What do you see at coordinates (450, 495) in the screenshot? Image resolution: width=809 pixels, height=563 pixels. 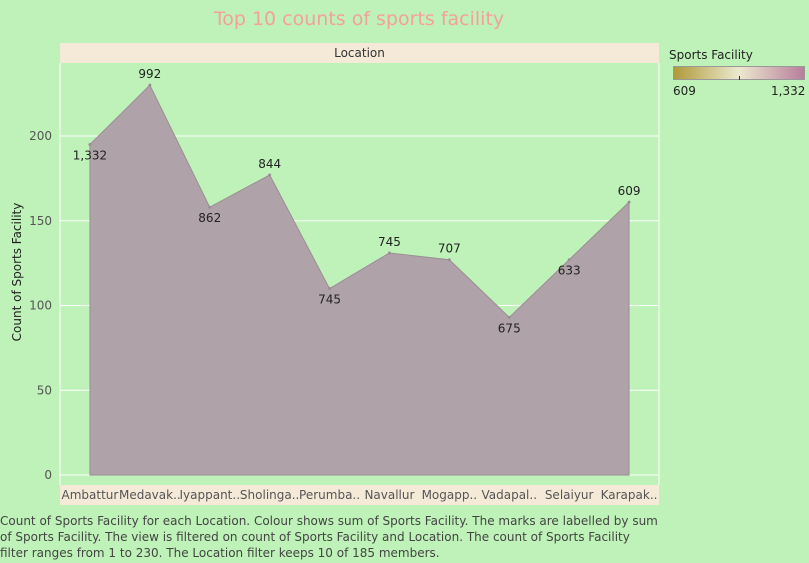 I see `x-tick-label: Mogapp..` at bounding box center [450, 495].